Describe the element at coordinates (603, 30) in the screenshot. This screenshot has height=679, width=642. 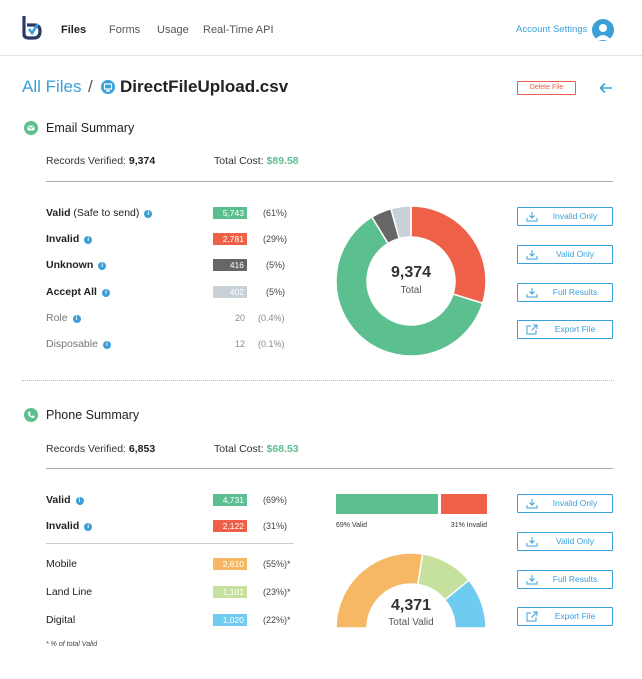
I see `avatar` at that location.